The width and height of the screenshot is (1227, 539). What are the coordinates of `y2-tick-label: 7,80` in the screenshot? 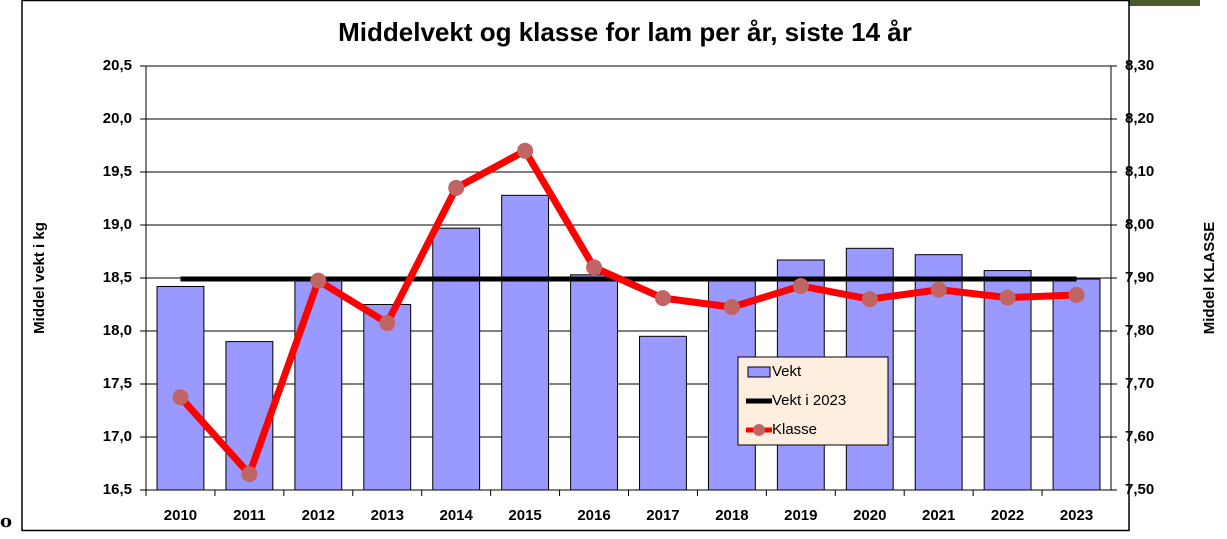 It's located at (1139, 330).